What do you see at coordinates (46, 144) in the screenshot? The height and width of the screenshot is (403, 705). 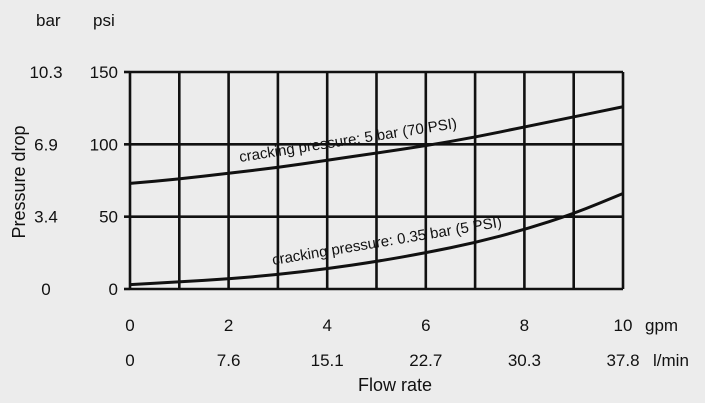 I see `y-tick-label-bar: 6.9` at bounding box center [46, 144].